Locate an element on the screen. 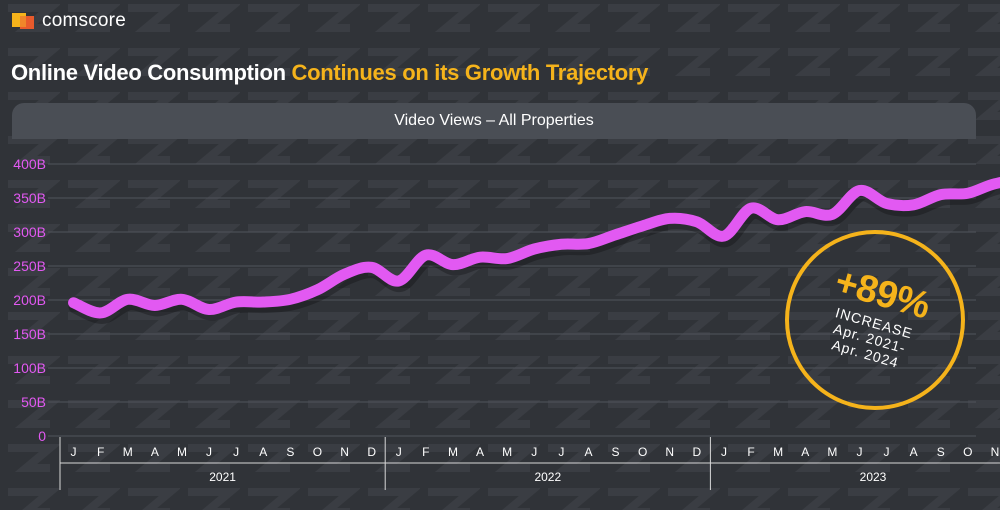 The image size is (1000, 510). y-tick-label: 150B is located at coordinates (29, 334).